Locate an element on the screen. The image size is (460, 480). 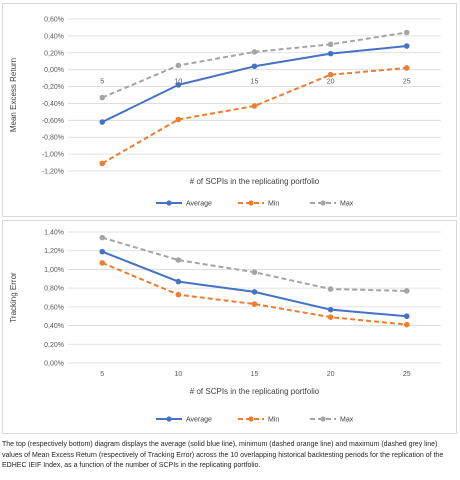
top-y-tick-label: -0,40% is located at coordinates (53, 104).